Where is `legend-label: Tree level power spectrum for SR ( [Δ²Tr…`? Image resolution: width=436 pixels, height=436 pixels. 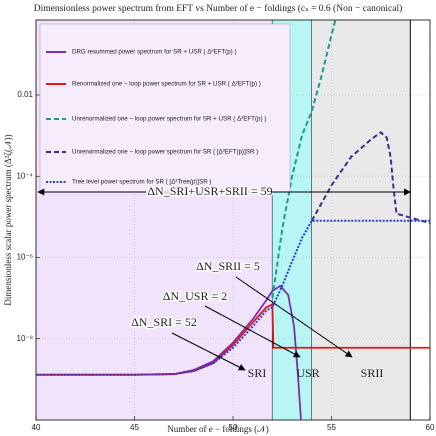 legend-label: Tree level power spectrum for SR ( [Δ²Tr… is located at coordinates (142, 182).